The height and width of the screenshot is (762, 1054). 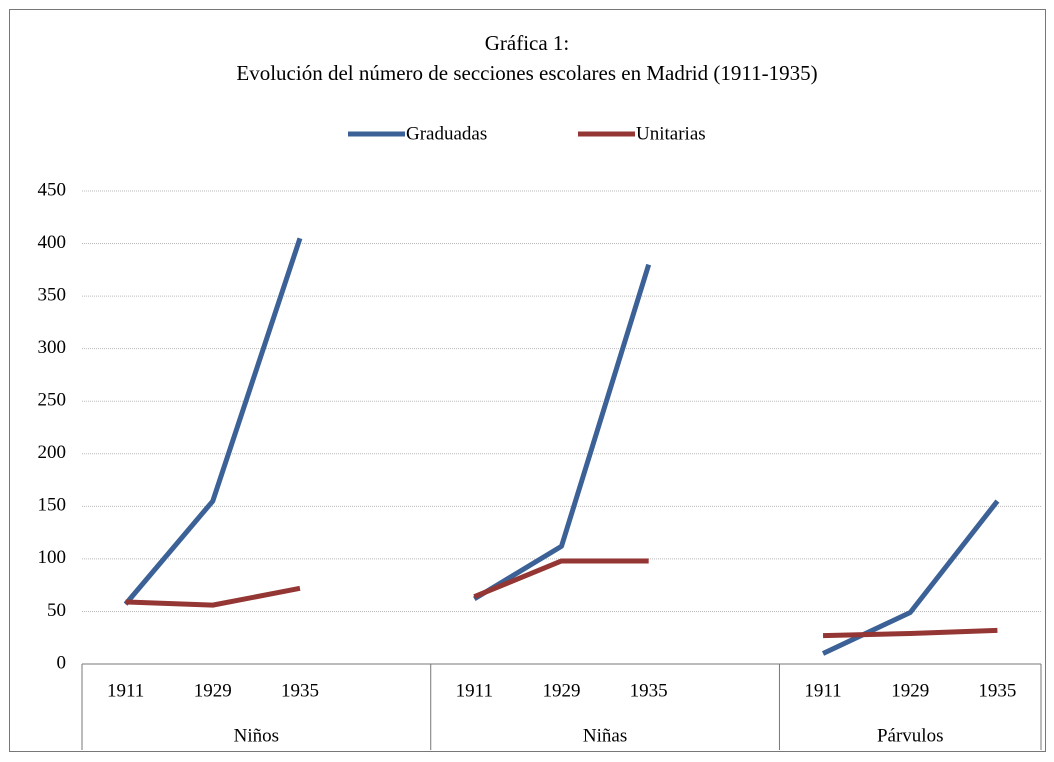 I want to click on y-tick-label: 400, so click(x=52, y=242).